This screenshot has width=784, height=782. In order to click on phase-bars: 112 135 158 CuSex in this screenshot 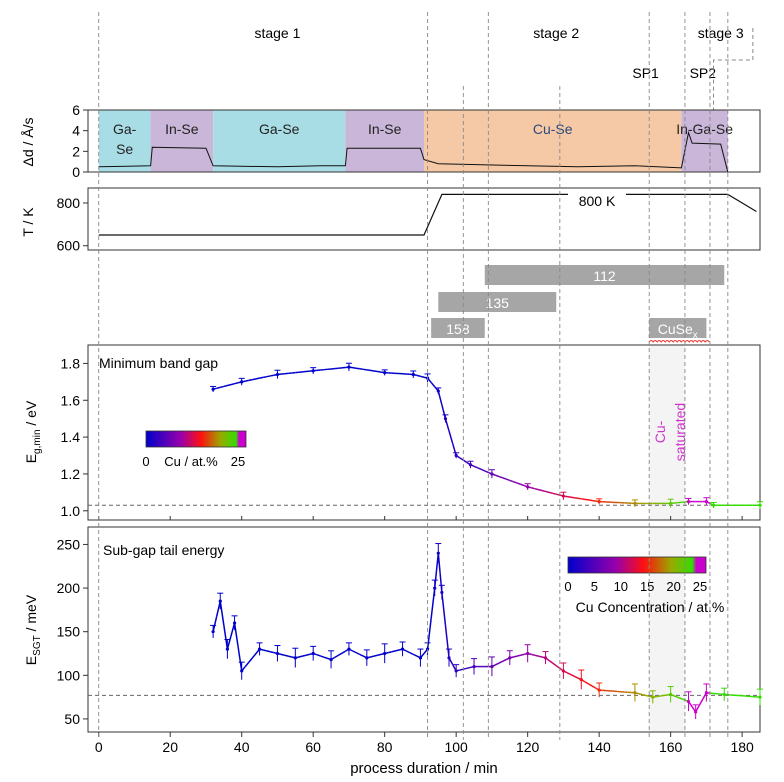, I will do `click(578, 304)`.